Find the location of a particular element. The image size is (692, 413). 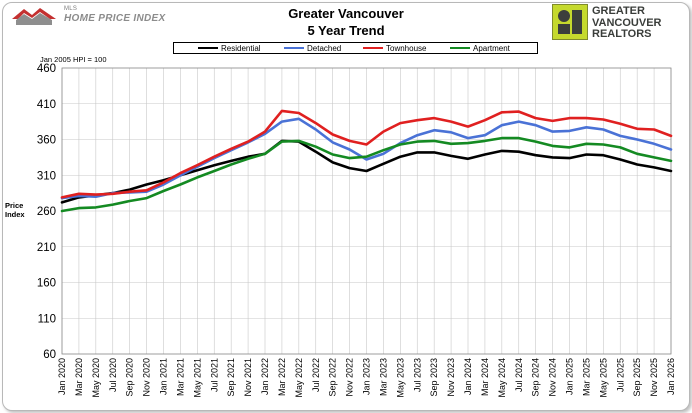

x-tick-label: Nov 2023 is located at coordinates (451, 377).